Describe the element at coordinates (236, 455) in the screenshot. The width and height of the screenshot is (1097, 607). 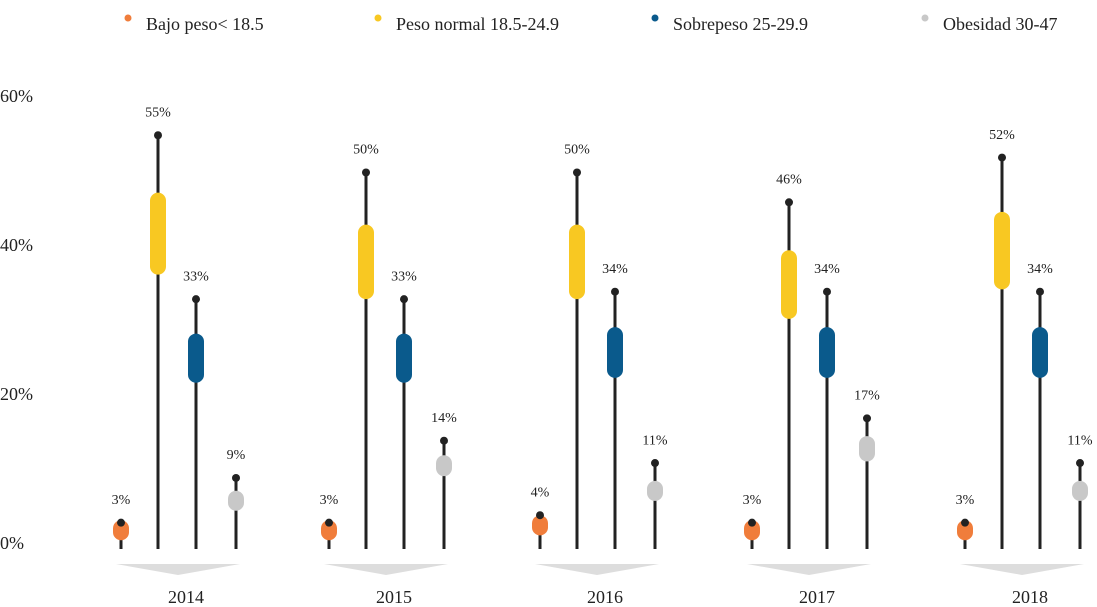
I see `value-label: 9%` at that location.